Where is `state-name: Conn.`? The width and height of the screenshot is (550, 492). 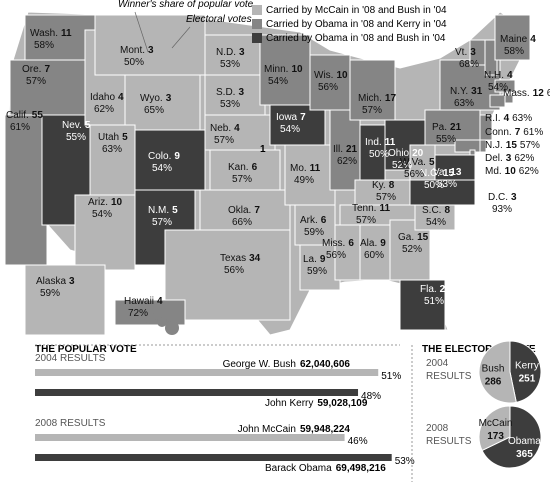 state-name: Conn. is located at coordinates (498, 132).